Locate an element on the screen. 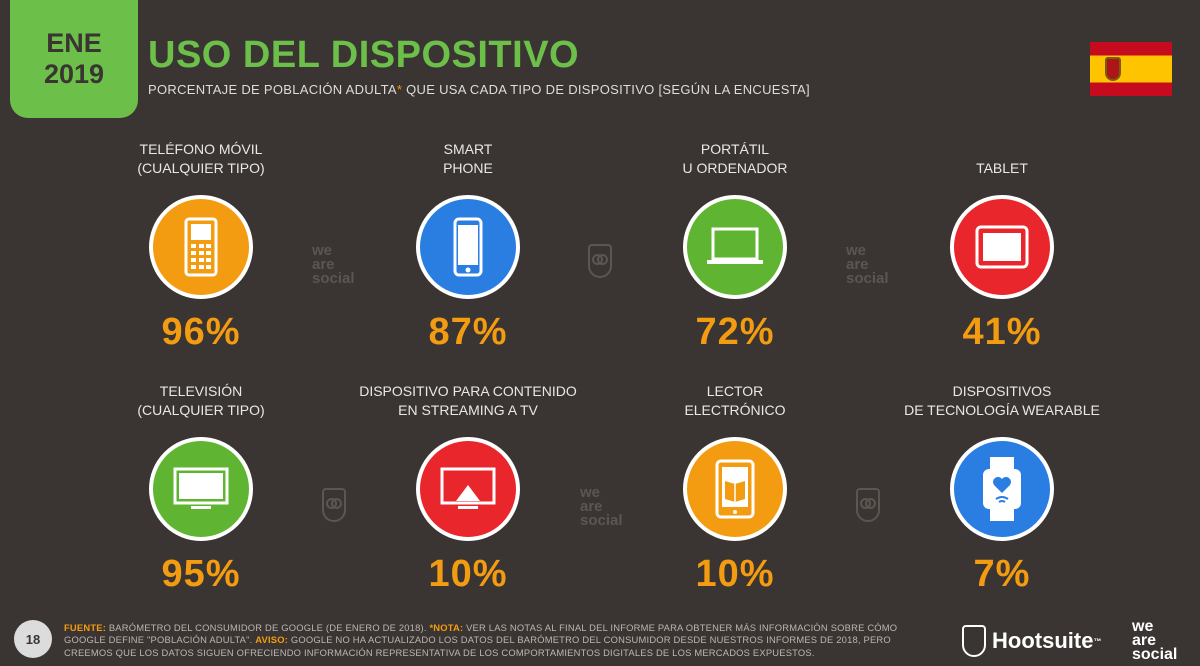 The height and width of the screenshot is (666, 1200). subtitle-asterisk: * is located at coordinates (399, 89).